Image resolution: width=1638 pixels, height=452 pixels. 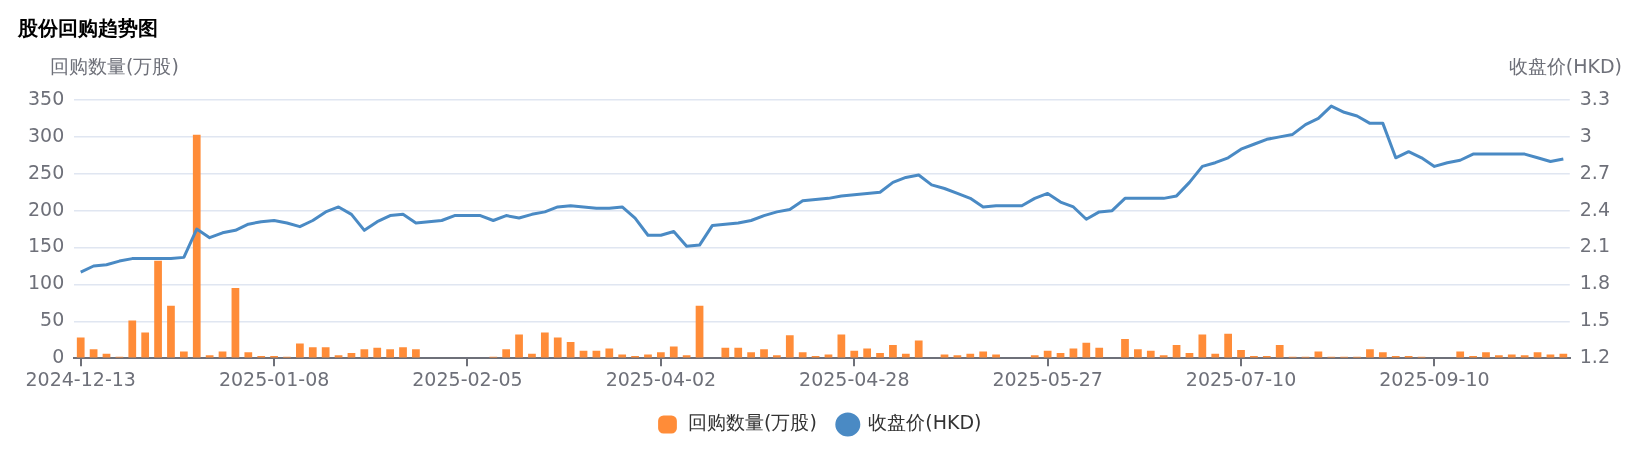 What do you see at coordinates (1594, 171) in the screenshot?
I see `y2-tick-label: 2.7` at bounding box center [1594, 171].